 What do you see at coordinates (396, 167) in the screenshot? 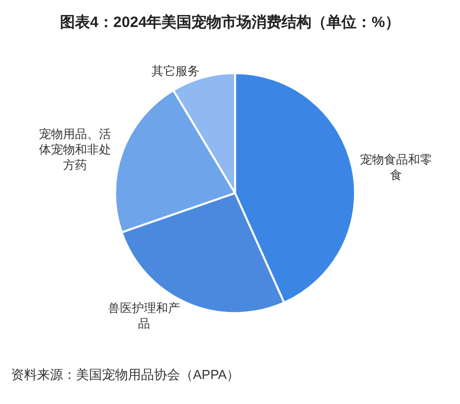
I see `slice-label: 宠物食品和零食` at bounding box center [396, 167].